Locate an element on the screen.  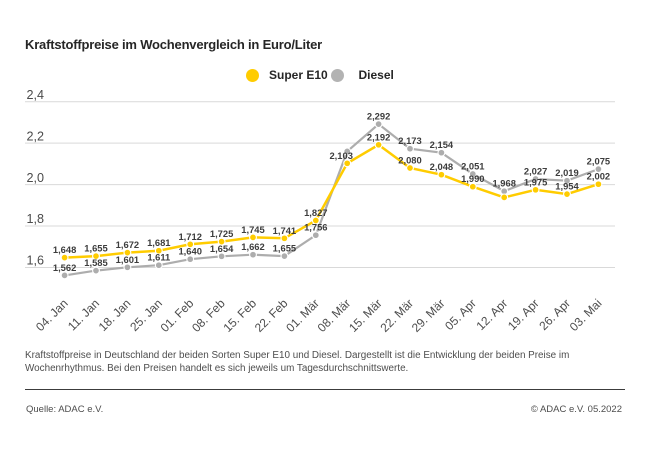
svg-text: 2,080 is located at coordinates (409, 160).